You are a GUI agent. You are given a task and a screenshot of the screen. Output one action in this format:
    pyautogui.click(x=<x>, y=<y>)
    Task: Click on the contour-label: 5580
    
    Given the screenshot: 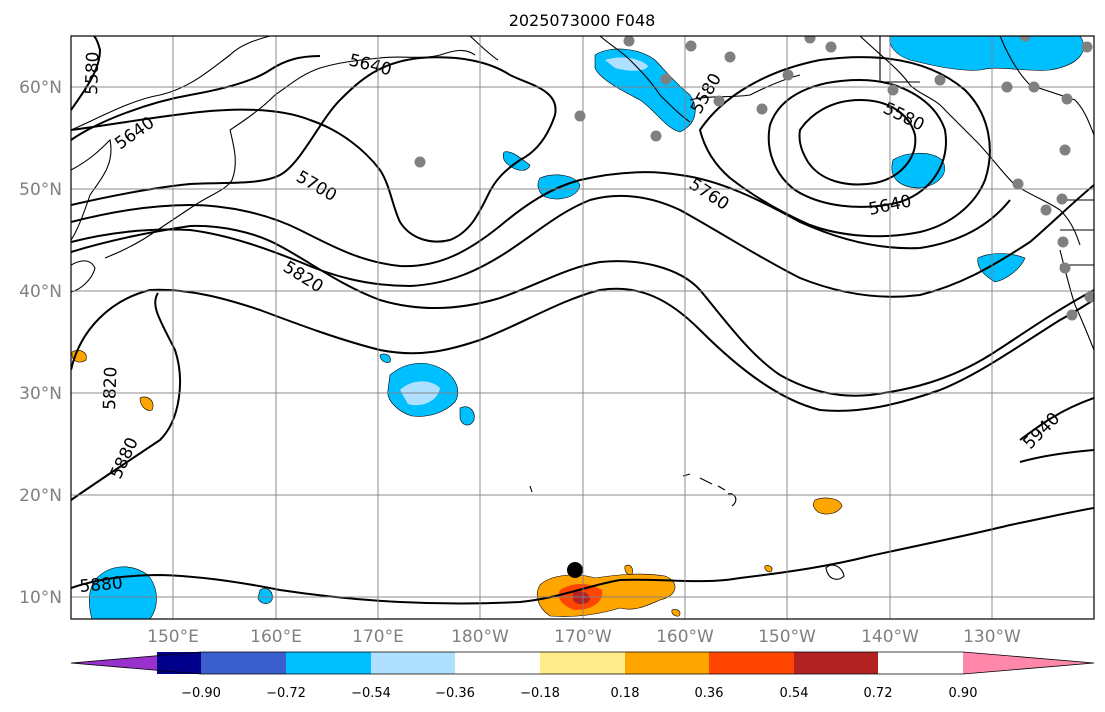 What is the action you would take?
    pyautogui.click(x=92, y=73)
    